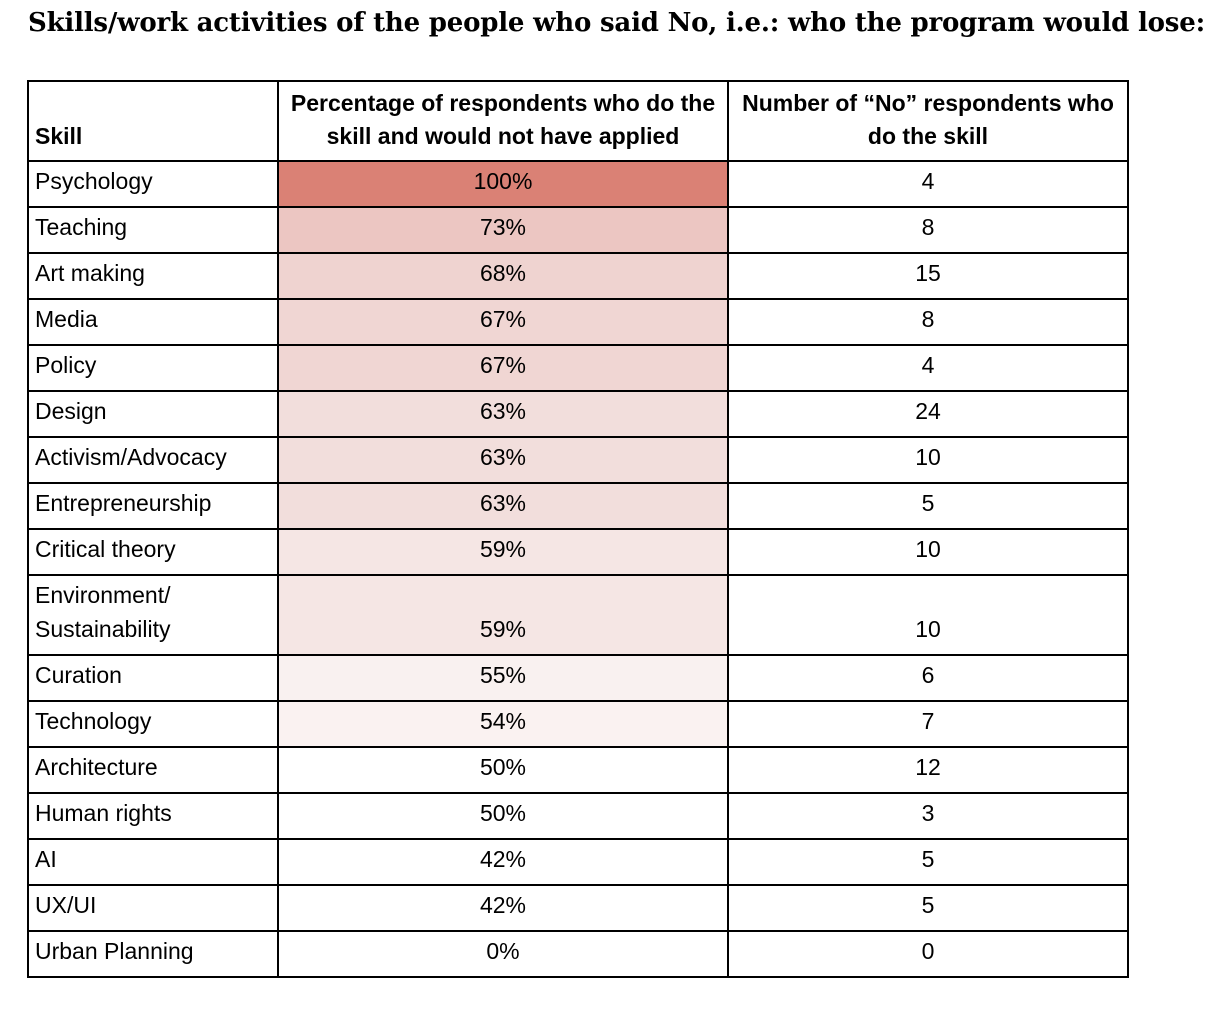 The image size is (1210, 1032). What do you see at coordinates (503, 678) in the screenshot?
I see `percentage-cell: 55%` at bounding box center [503, 678].